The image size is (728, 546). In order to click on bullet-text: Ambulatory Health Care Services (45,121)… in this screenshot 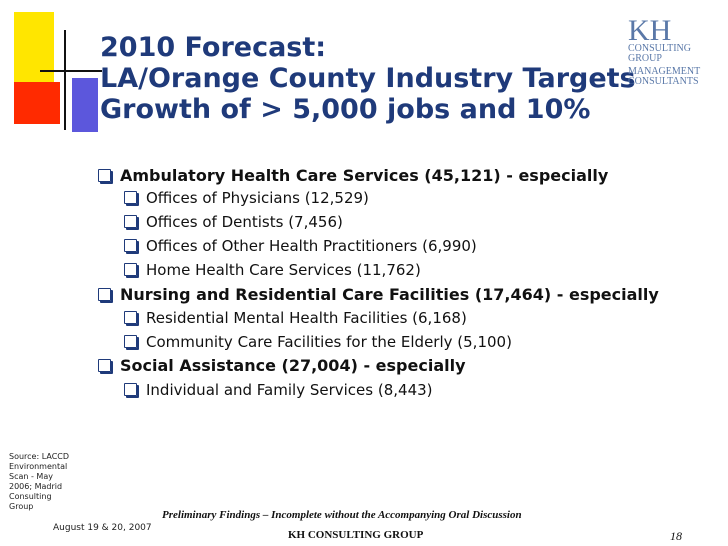, I will do `click(364, 175)`.